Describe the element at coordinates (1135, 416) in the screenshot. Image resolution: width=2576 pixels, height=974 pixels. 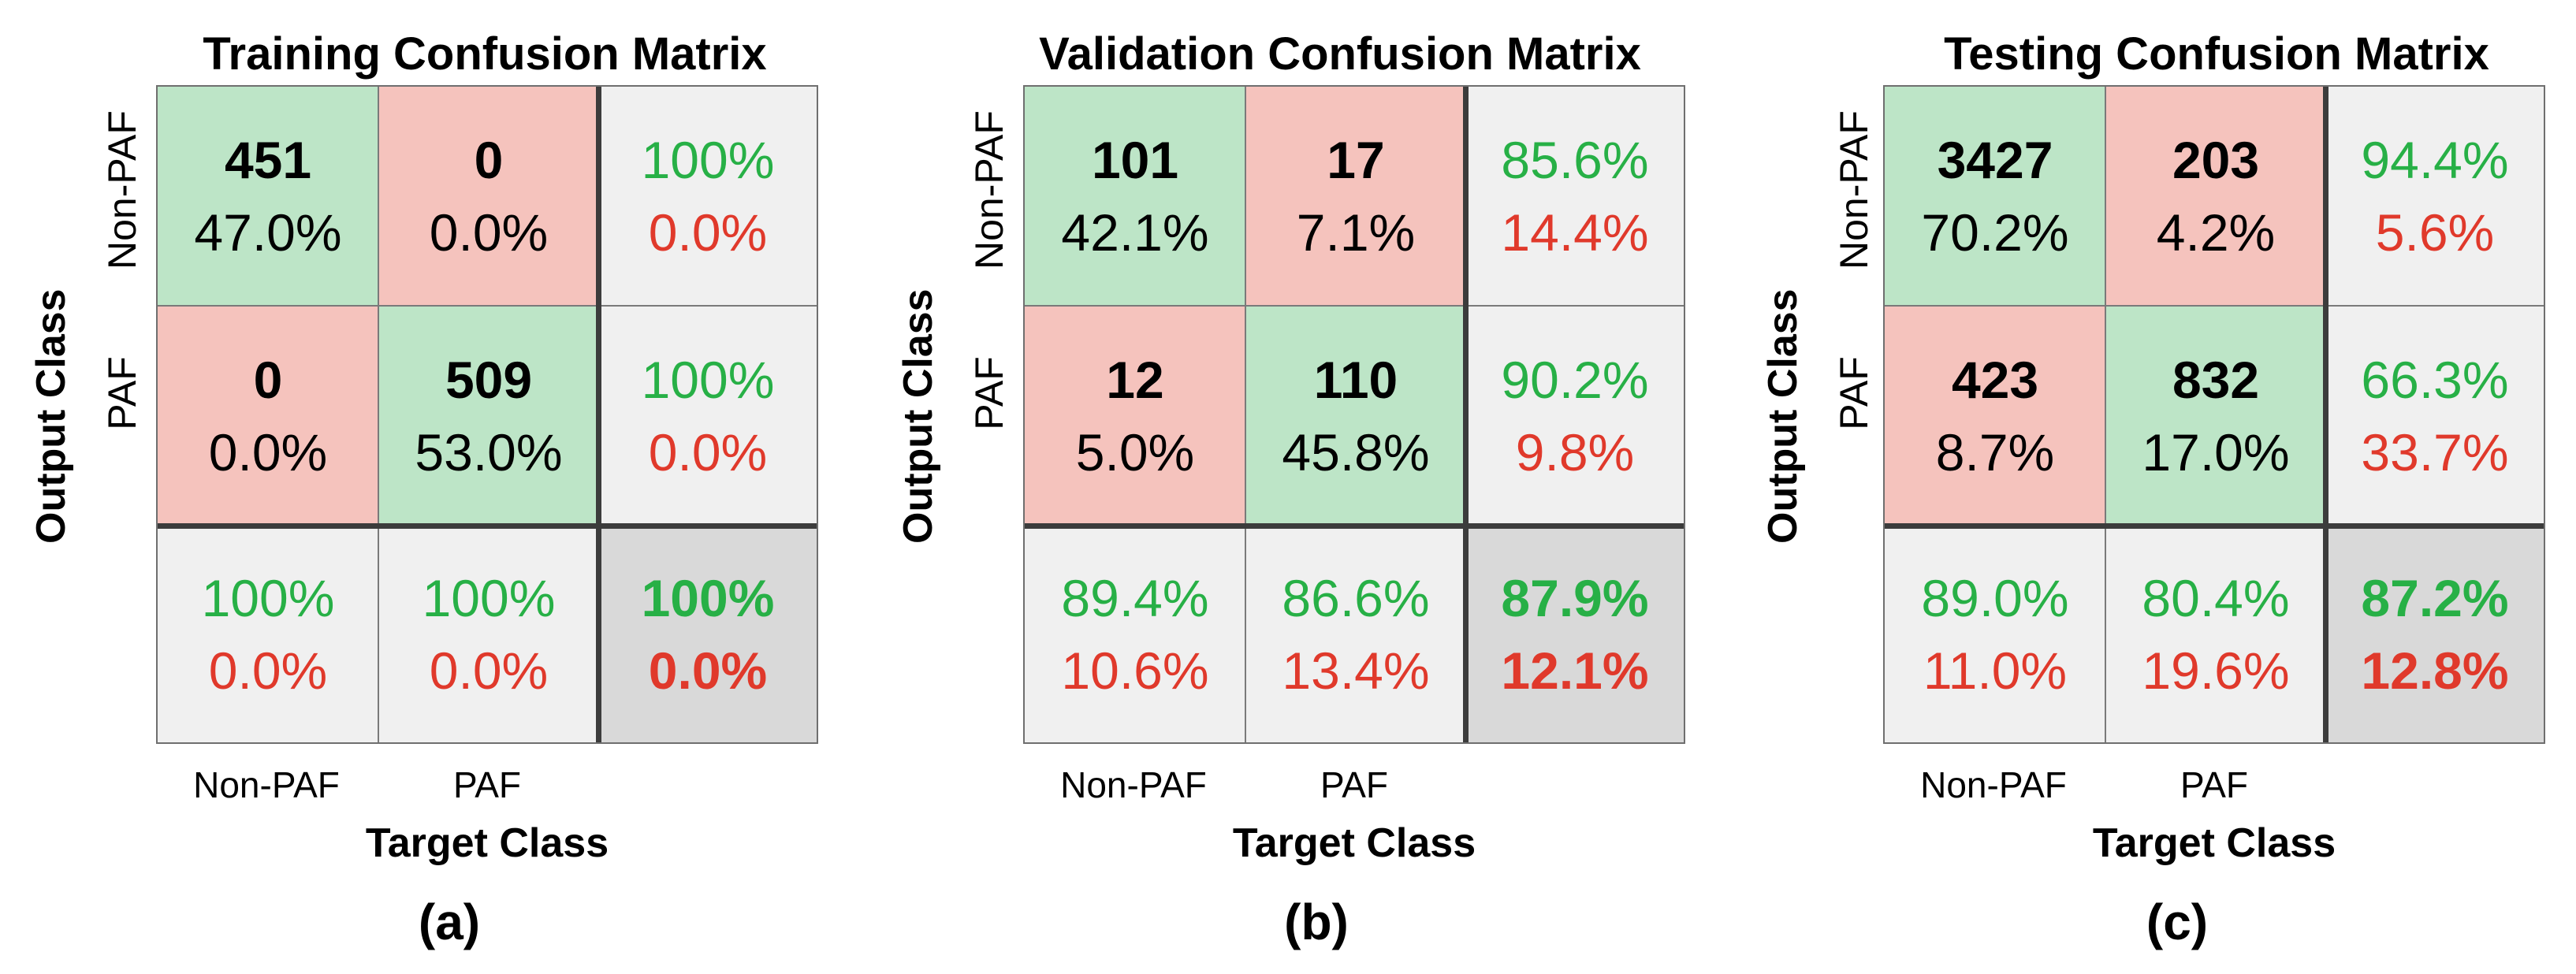
I see `cell-r2-c1: 12 5.0%` at that location.